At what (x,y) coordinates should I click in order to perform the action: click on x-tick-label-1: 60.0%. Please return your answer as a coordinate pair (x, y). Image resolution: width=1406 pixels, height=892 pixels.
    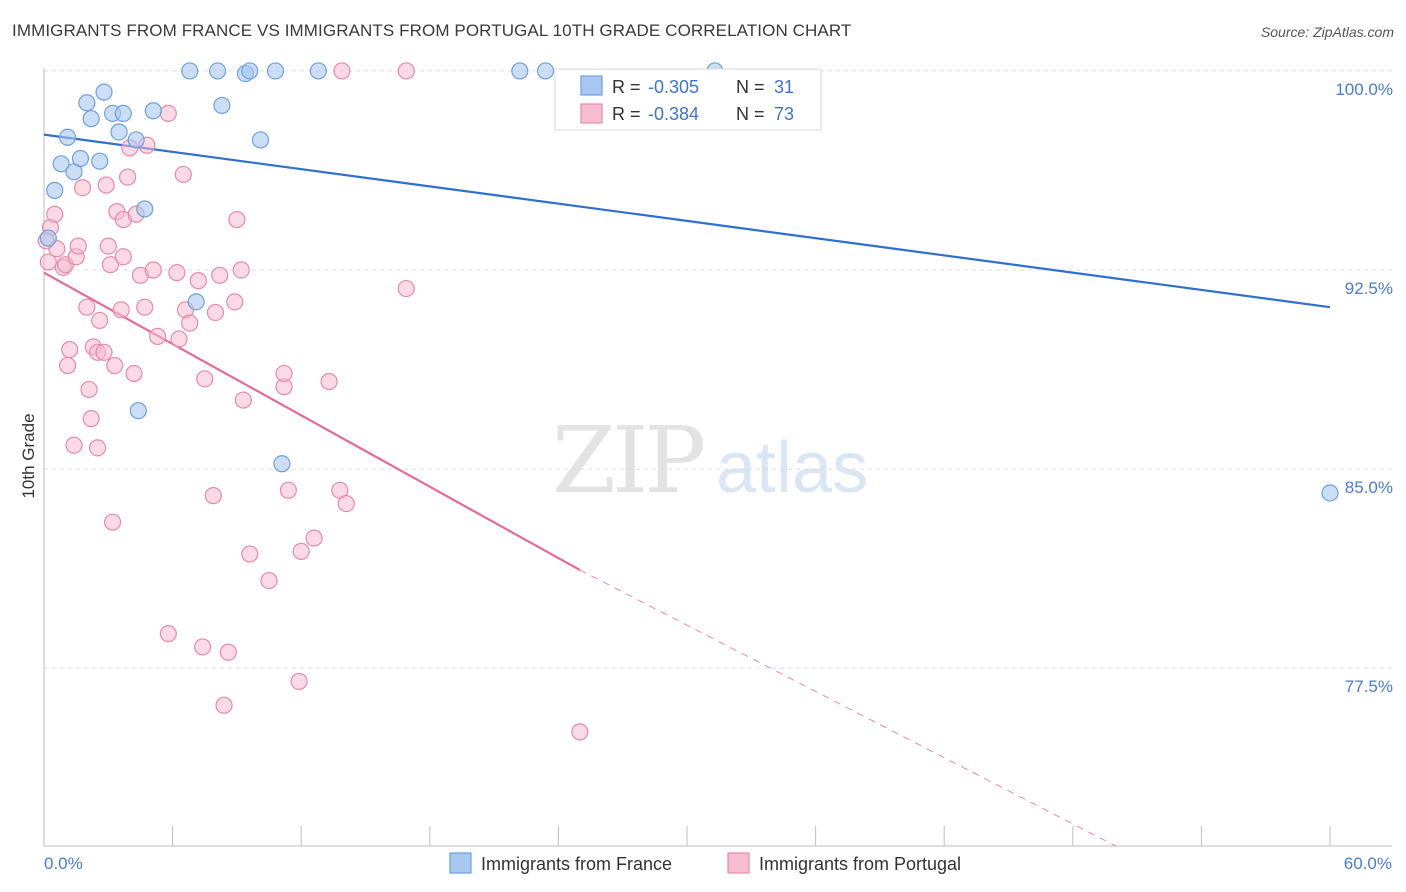
    Looking at the image, I should click on (1368, 863).